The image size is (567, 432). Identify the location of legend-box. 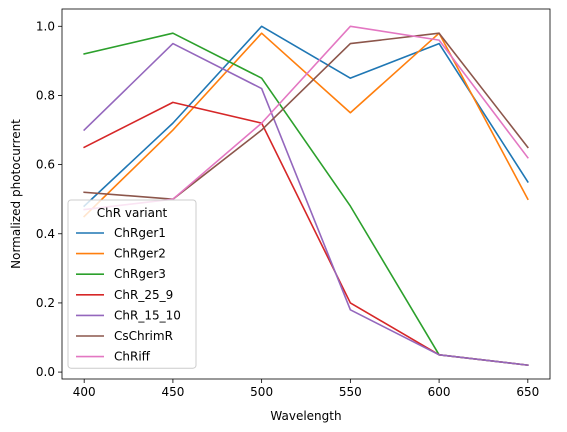
(132, 284).